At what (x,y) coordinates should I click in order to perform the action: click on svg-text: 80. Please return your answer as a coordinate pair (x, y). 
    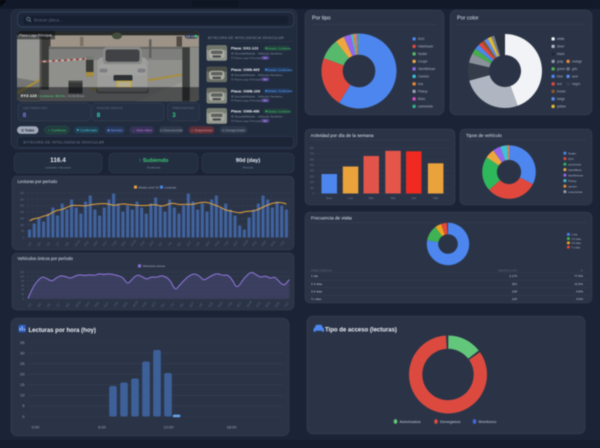
    Looking at the image, I should click on (22, 281).